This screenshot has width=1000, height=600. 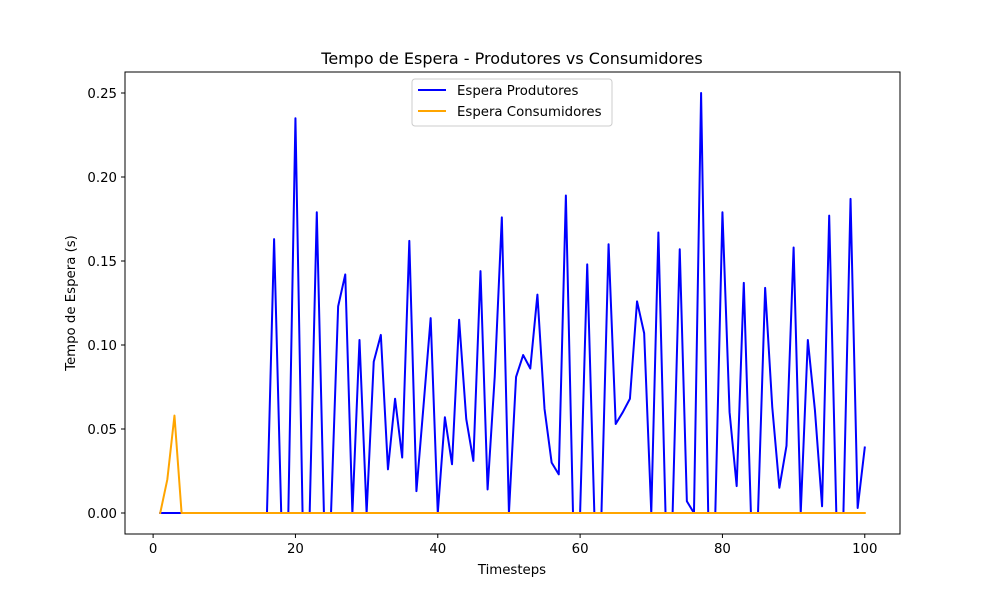 I want to click on series-line-consumidores, so click(x=512, y=464).